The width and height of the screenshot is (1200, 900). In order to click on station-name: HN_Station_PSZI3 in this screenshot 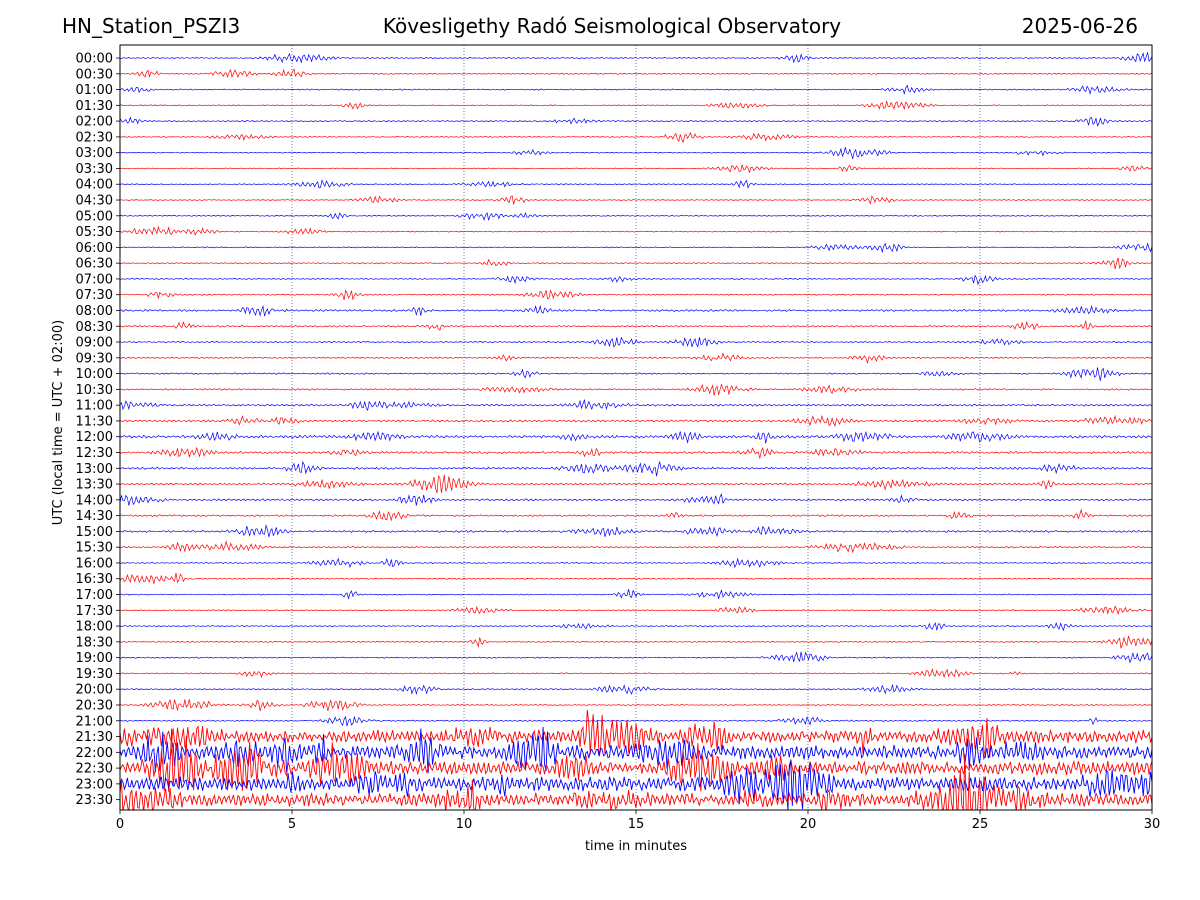, I will do `click(151, 26)`.